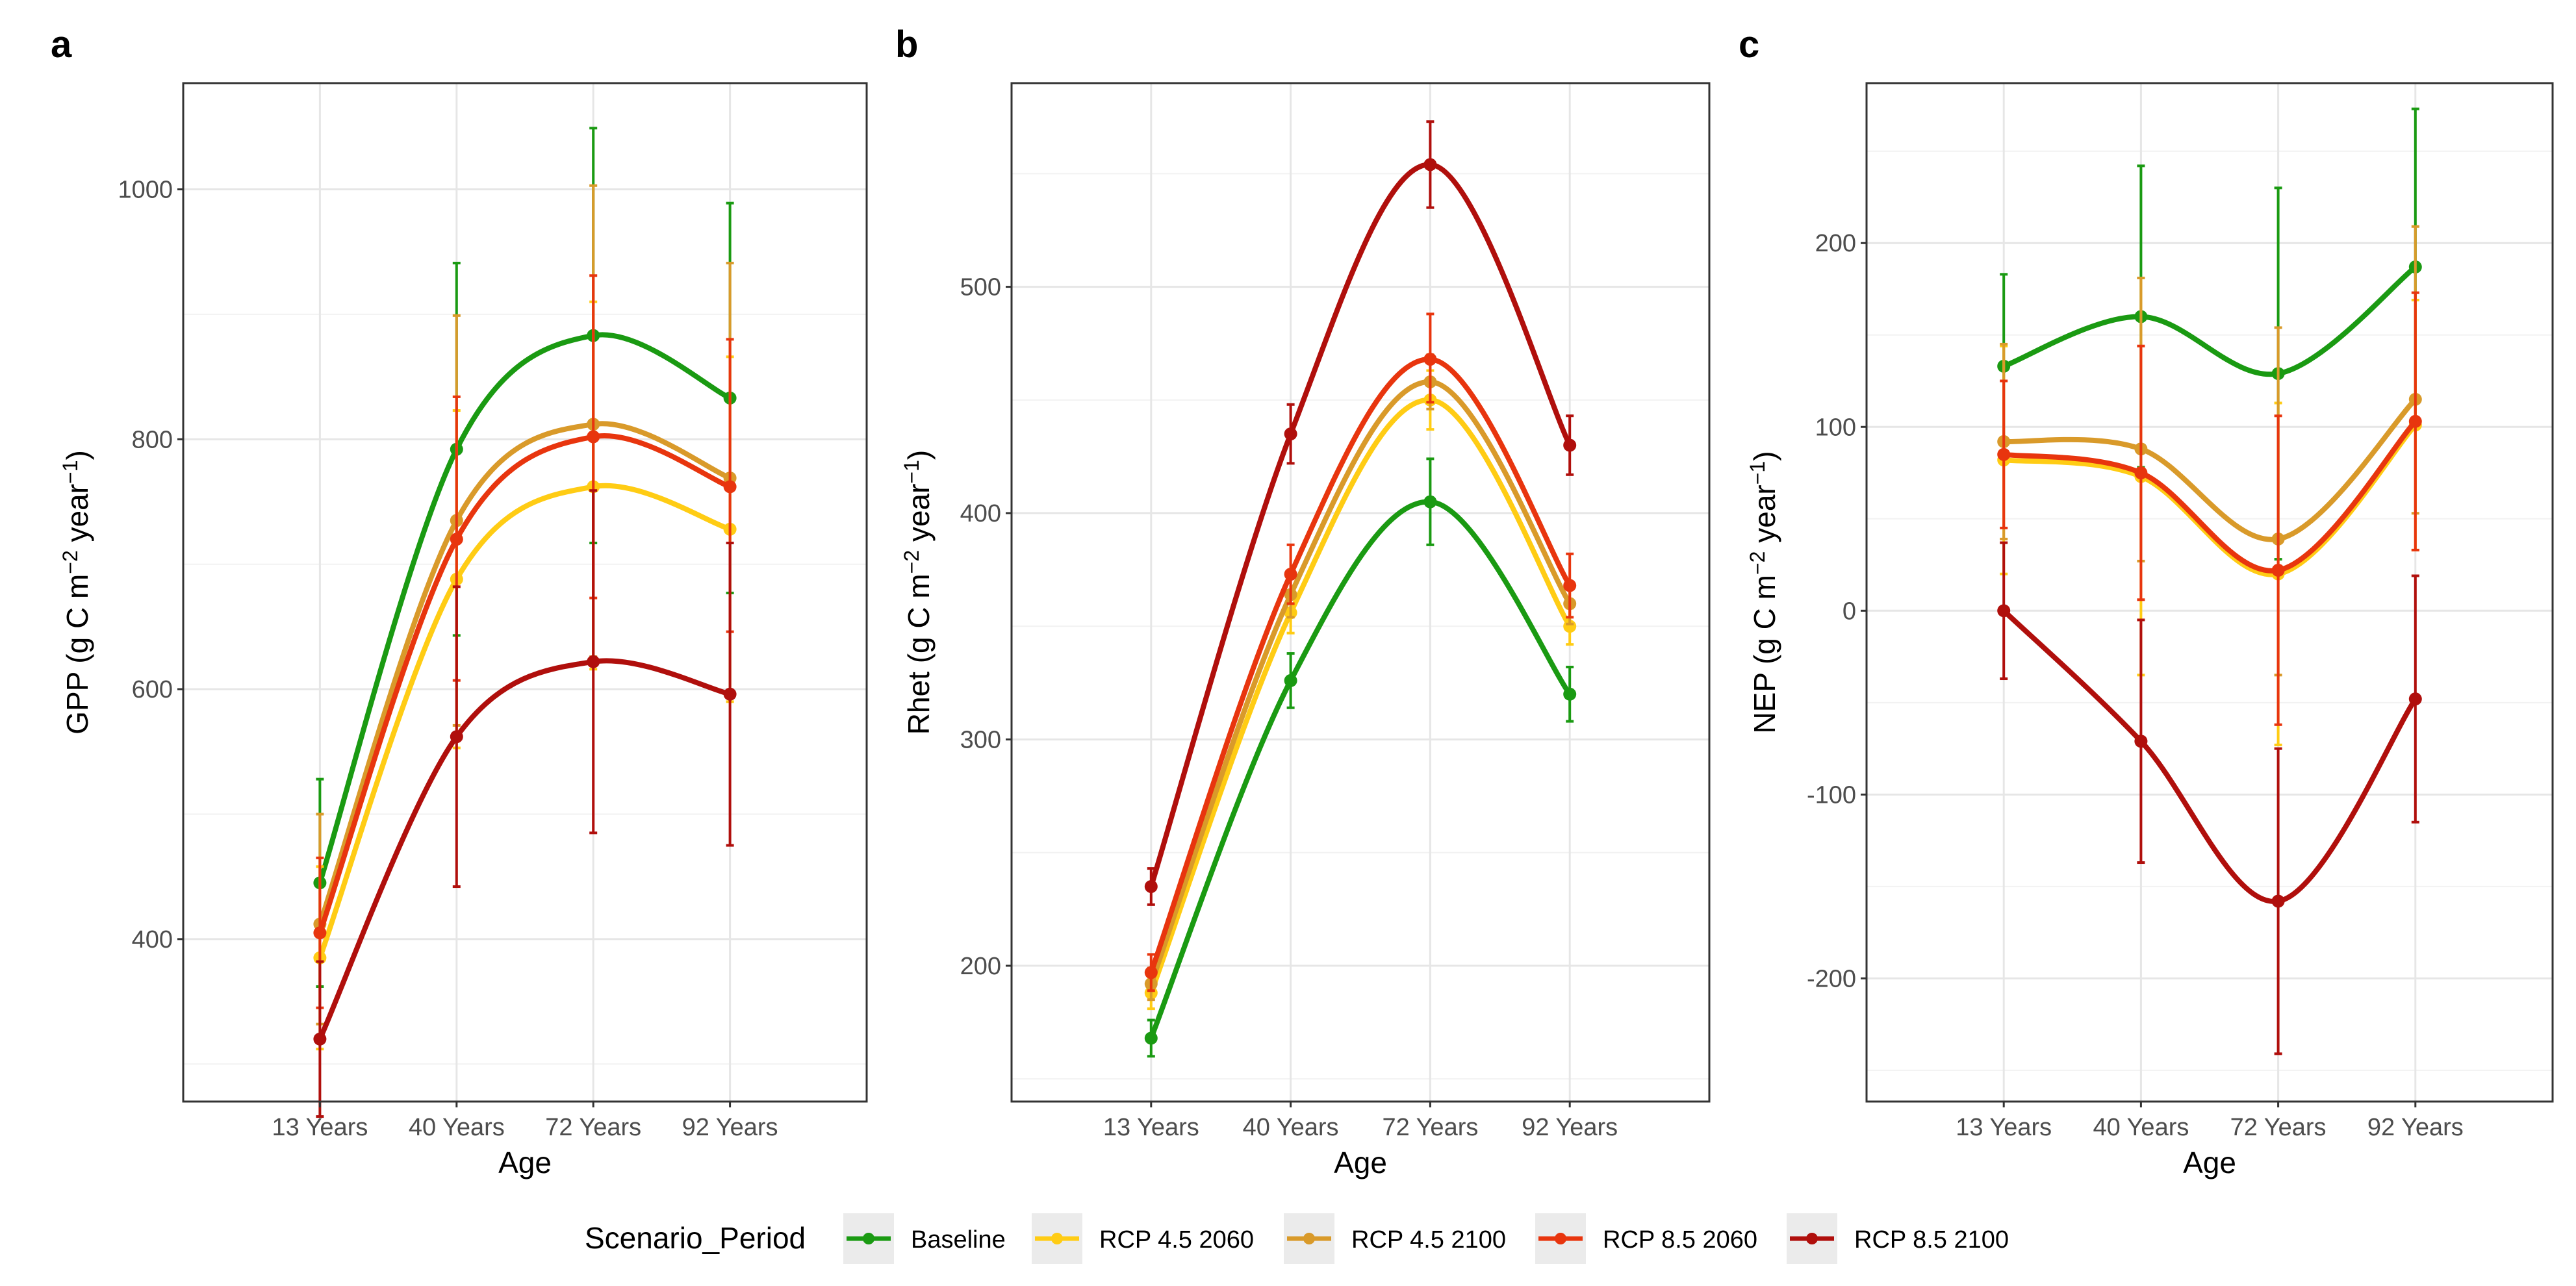 The image size is (2576, 1286). I want to click on legend-item-rcp85-2060: RCP 8.5 2060, so click(1646, 1238).